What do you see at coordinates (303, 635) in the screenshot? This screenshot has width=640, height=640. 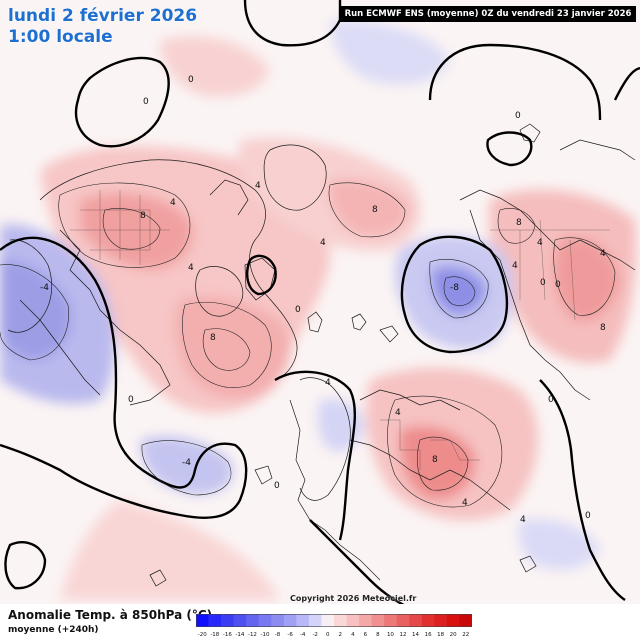 I see `scale-tick-label: -4` at bounding box center [303, 635].